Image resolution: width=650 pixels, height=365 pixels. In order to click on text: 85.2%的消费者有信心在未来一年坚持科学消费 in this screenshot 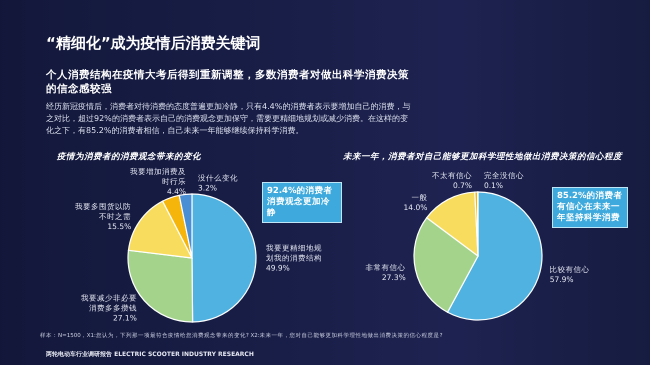, I will do `click(590, 207)`.